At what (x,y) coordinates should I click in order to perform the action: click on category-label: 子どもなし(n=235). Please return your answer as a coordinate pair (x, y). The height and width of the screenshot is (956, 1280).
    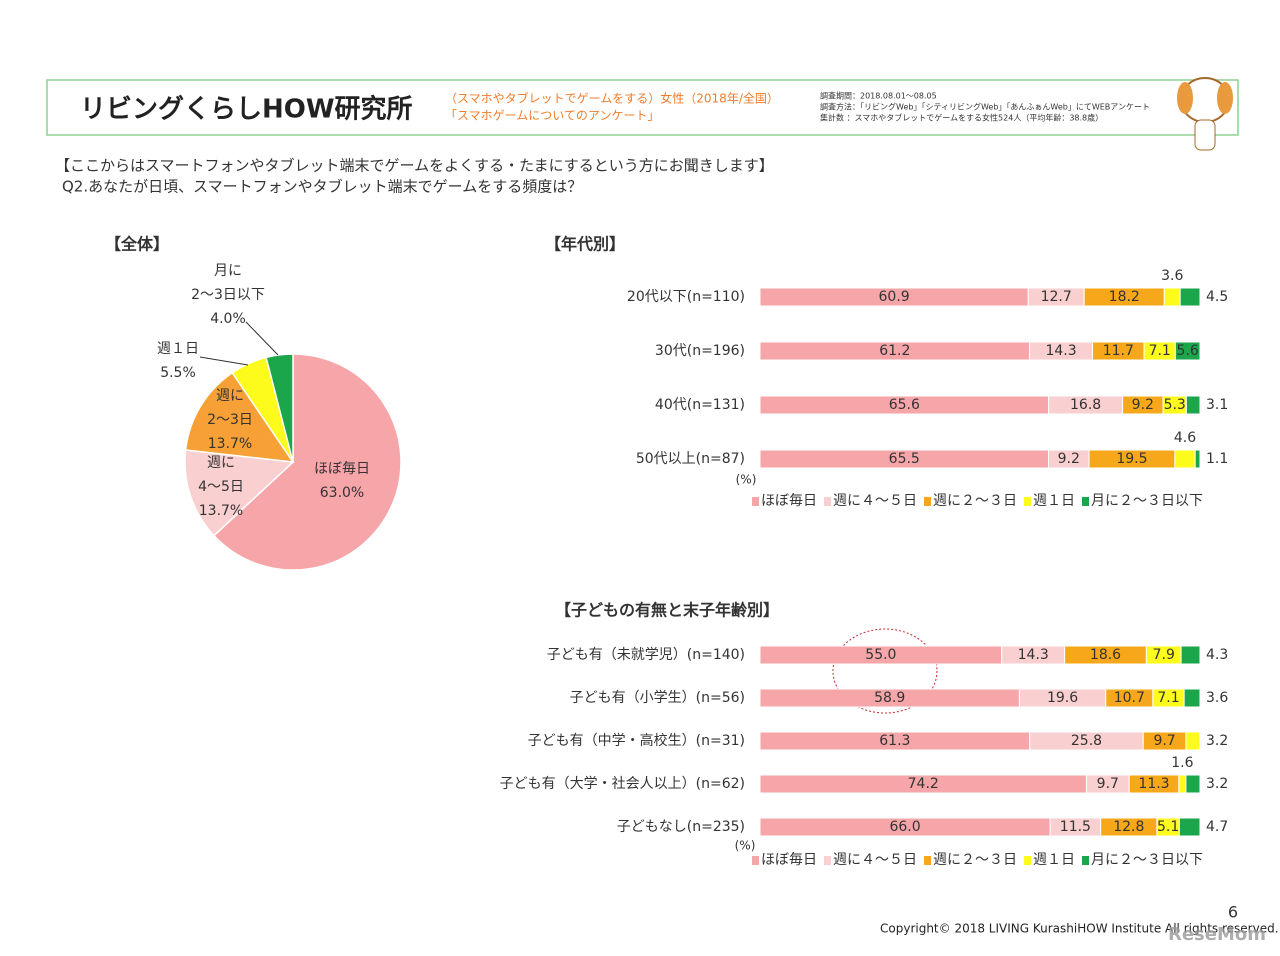
    Looking at the image, I should click on (681, 827).